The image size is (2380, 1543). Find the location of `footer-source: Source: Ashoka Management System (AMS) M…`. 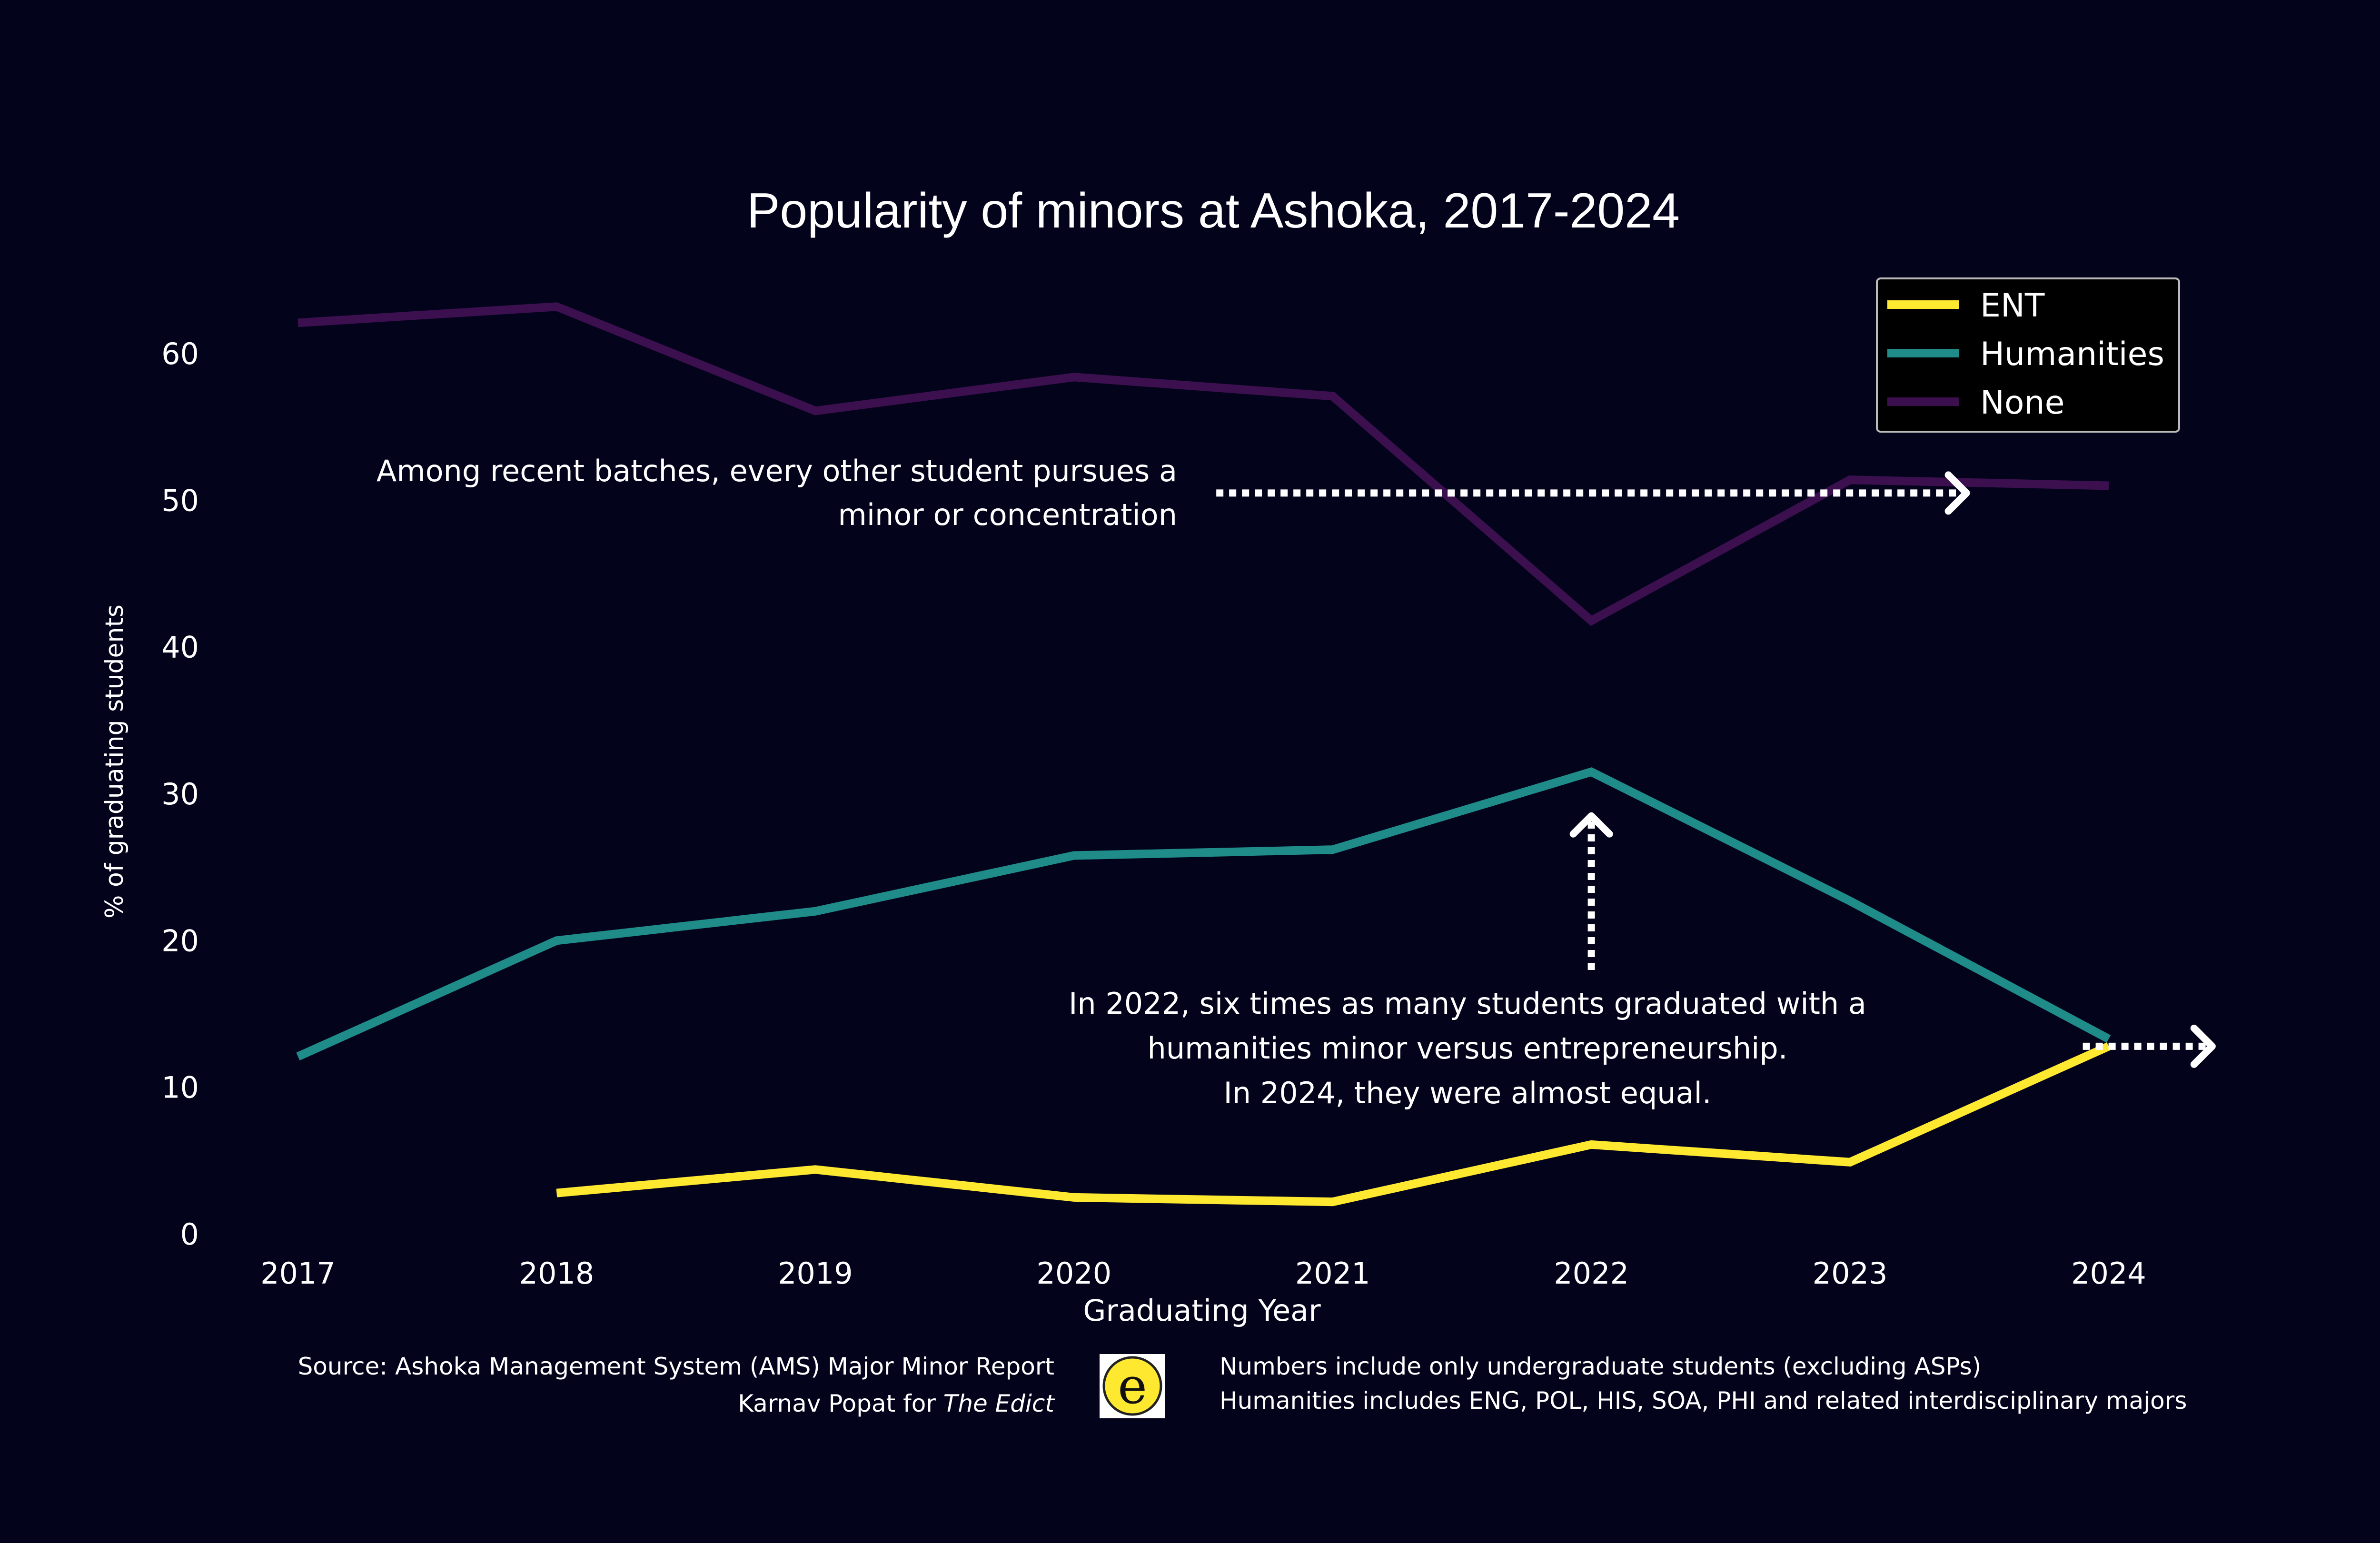

footer-source: Source: Ashoka Management System (AMS) M… is located at coordinates (676, 1366).